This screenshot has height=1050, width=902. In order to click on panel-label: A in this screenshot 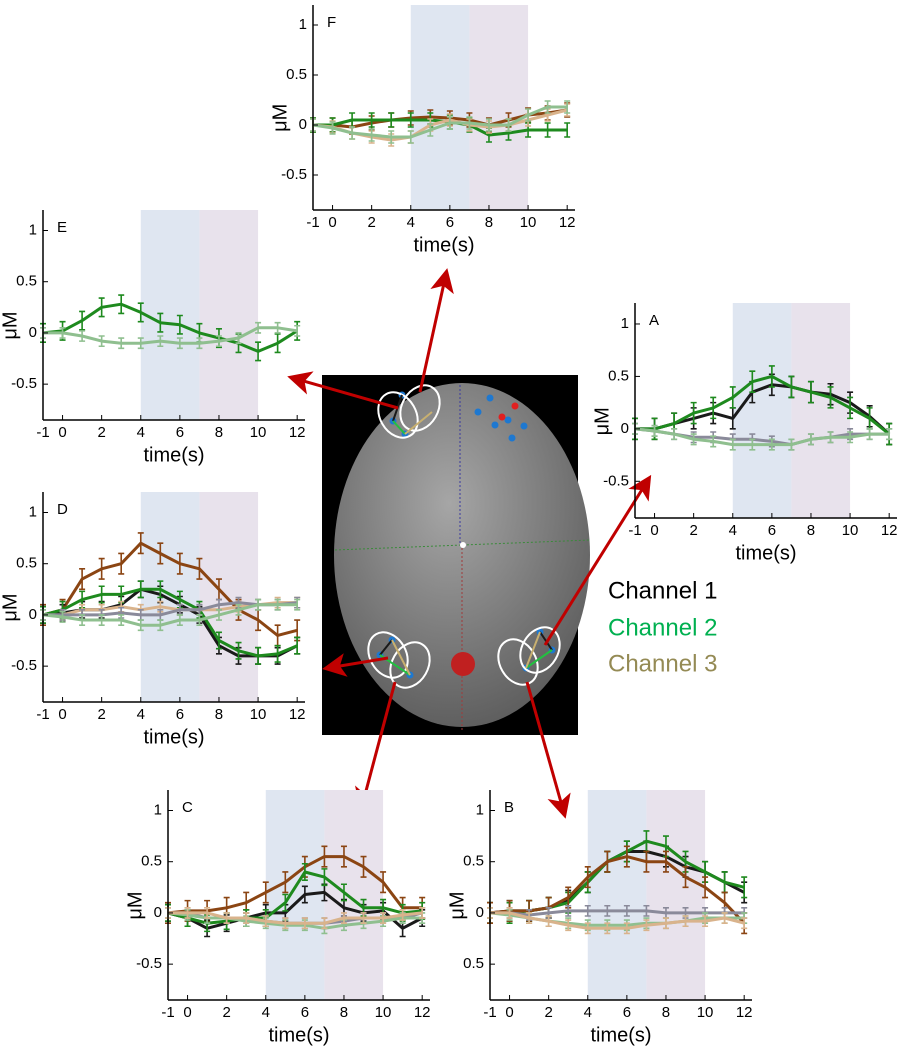, I will do `click(654, 320)`.